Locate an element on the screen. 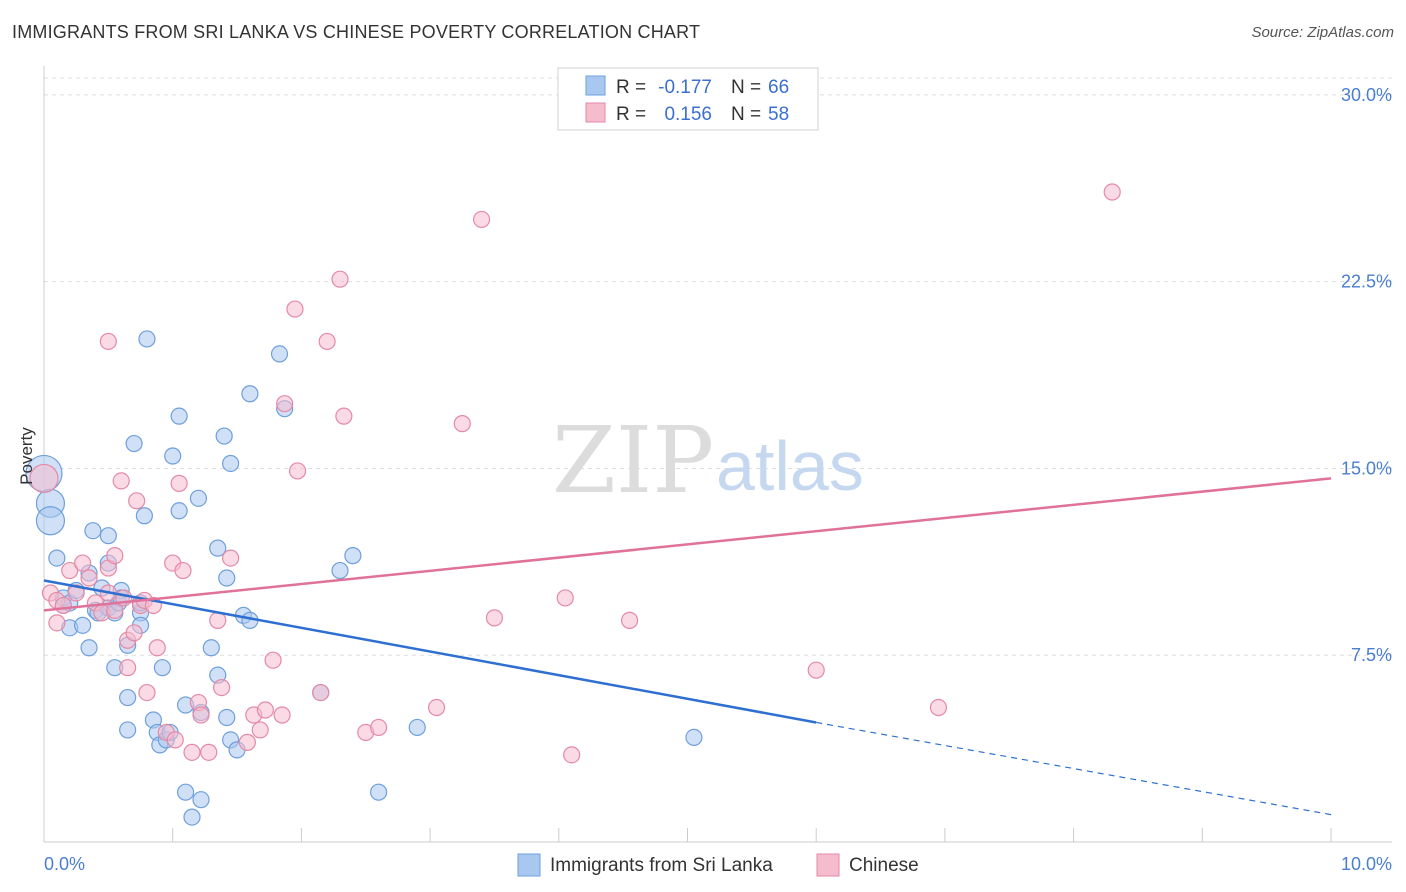 Image resolution: width=1406 pixels, height=892 pixels. y-tick-label: 30.0% is located at coordinates (1366, 95).